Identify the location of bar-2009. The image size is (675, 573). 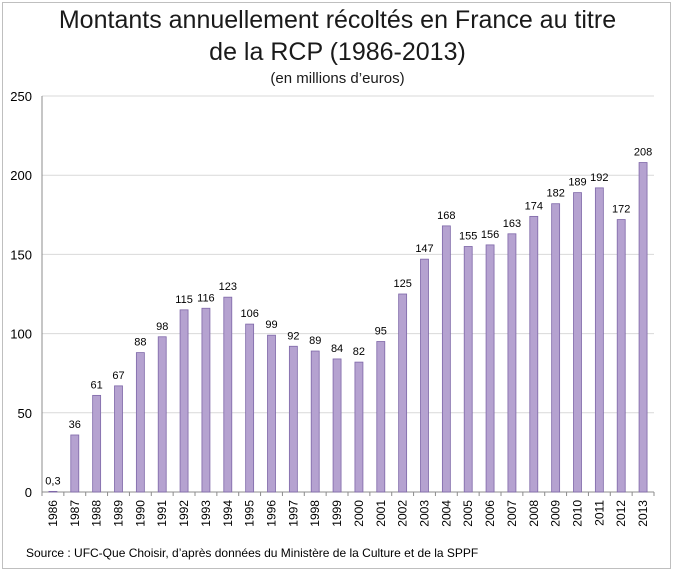
(556, 348).